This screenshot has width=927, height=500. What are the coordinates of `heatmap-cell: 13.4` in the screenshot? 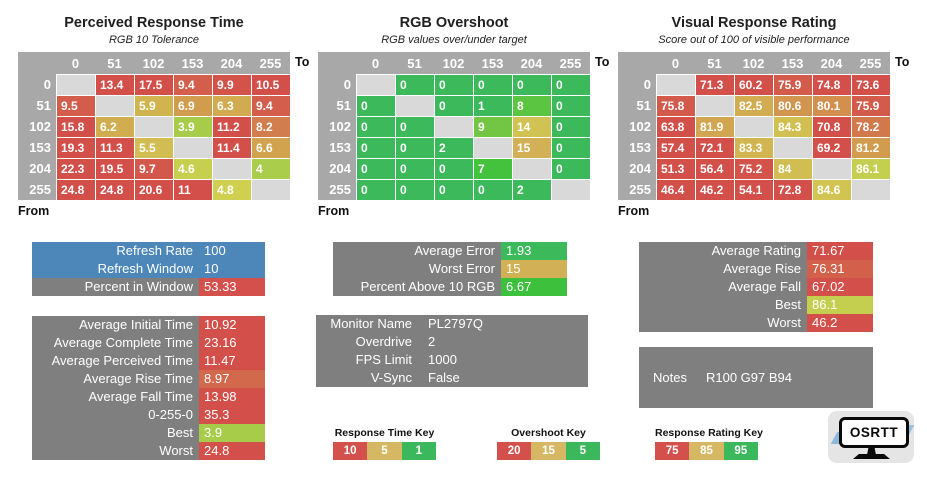 It's located at (114, 84).